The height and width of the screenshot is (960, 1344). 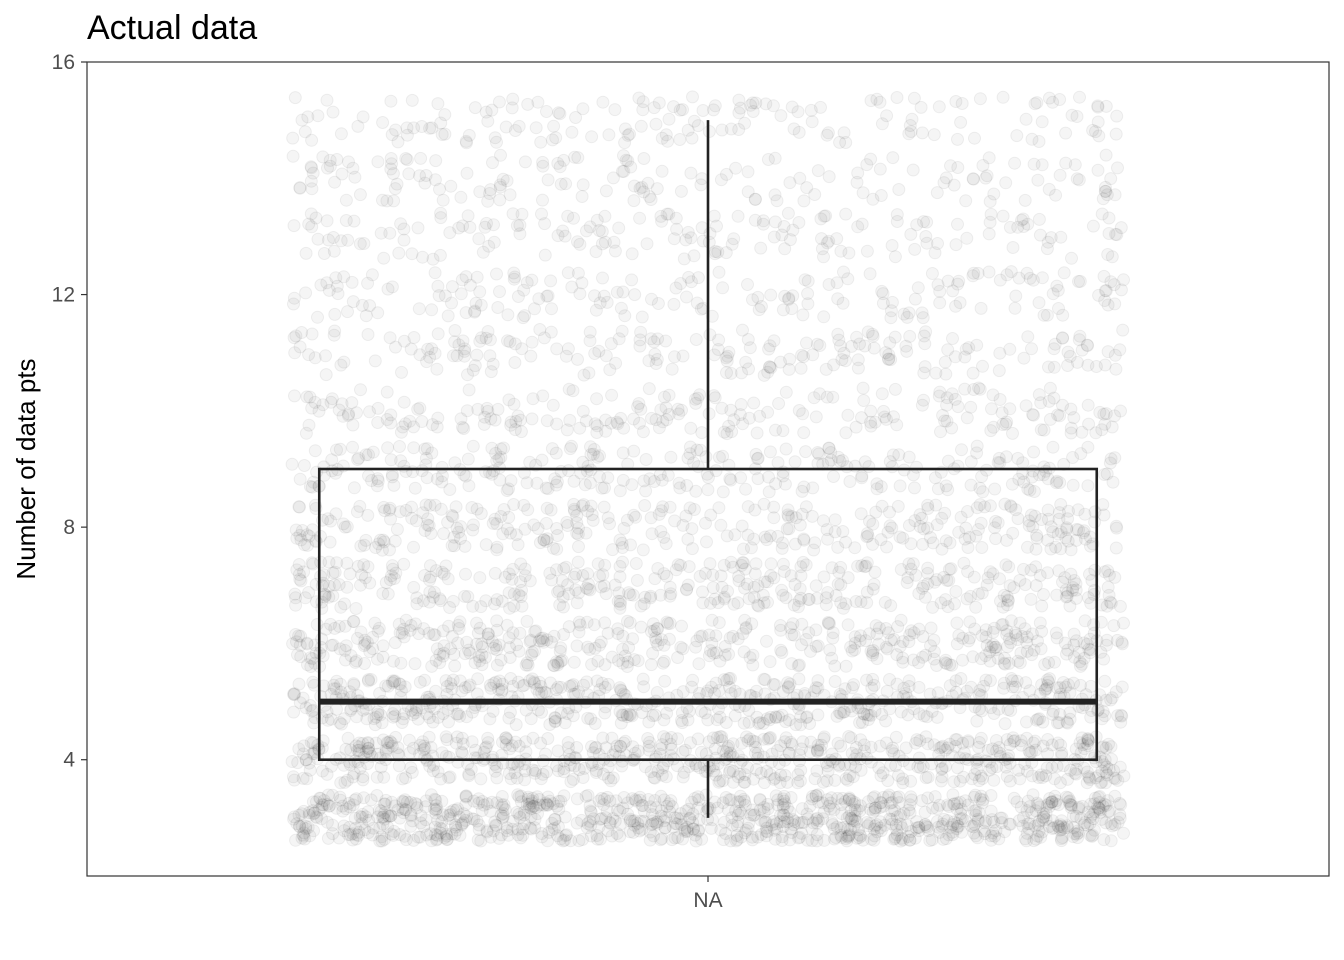 I want to click on x-tick-label: NA, so click(x=707, y=900).